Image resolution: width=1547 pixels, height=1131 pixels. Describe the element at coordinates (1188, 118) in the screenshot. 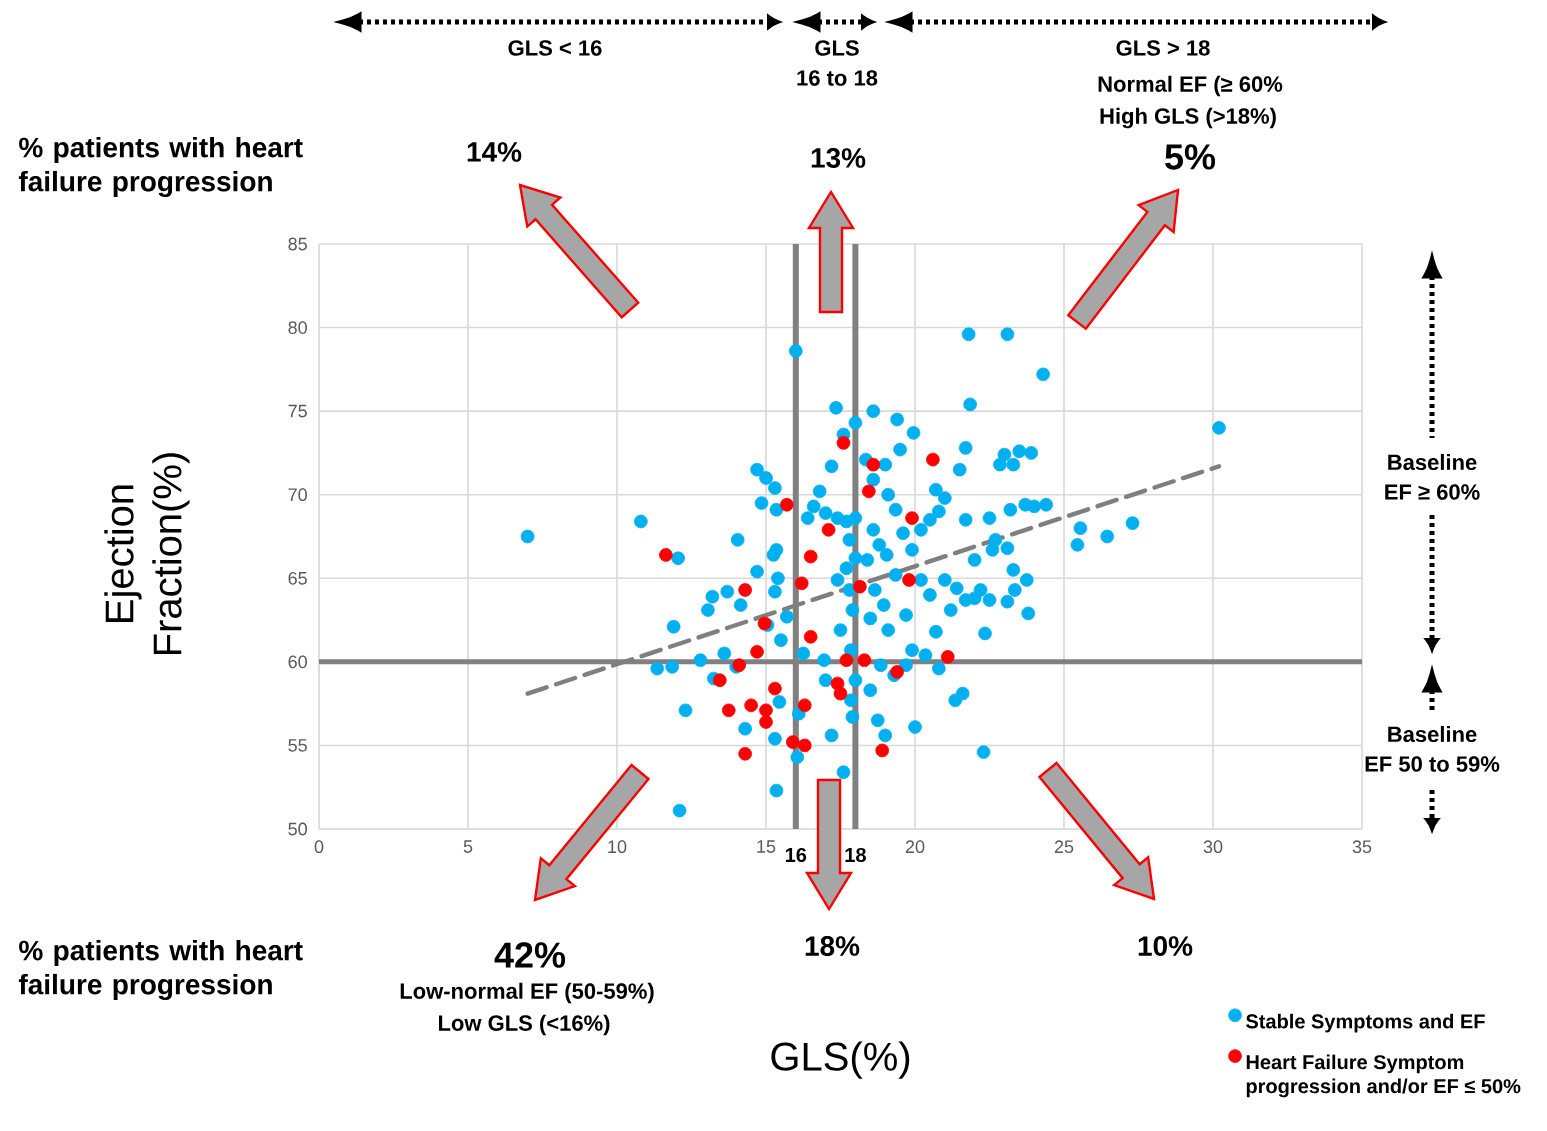

I see `text: High GLS (>18%)` at that location.